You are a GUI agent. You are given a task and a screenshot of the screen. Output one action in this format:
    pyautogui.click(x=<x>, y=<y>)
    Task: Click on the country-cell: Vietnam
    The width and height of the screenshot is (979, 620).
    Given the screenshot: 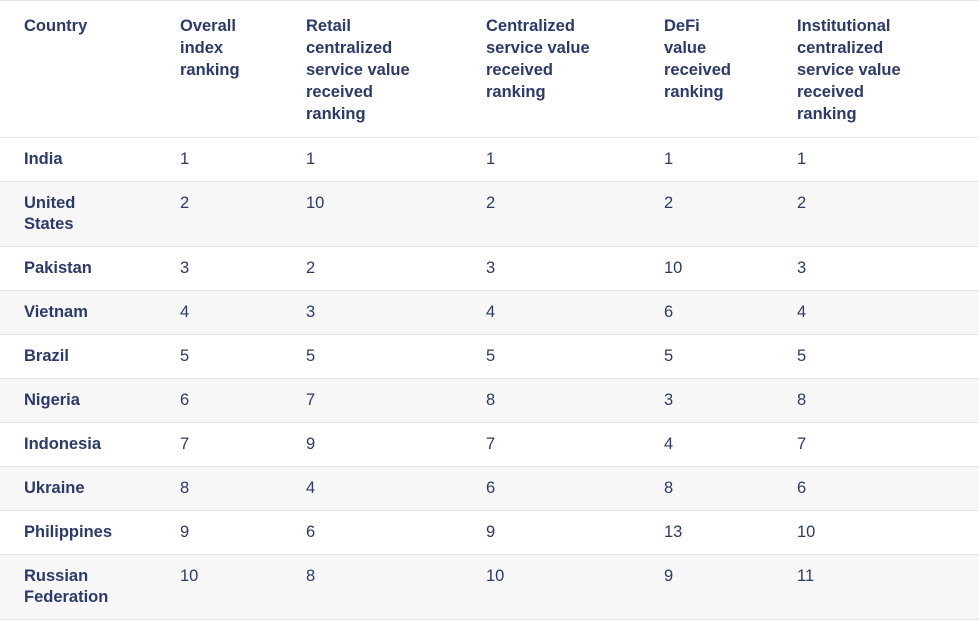 What is the action you would take?
    pyautogui.click(x=56, y=312)
    